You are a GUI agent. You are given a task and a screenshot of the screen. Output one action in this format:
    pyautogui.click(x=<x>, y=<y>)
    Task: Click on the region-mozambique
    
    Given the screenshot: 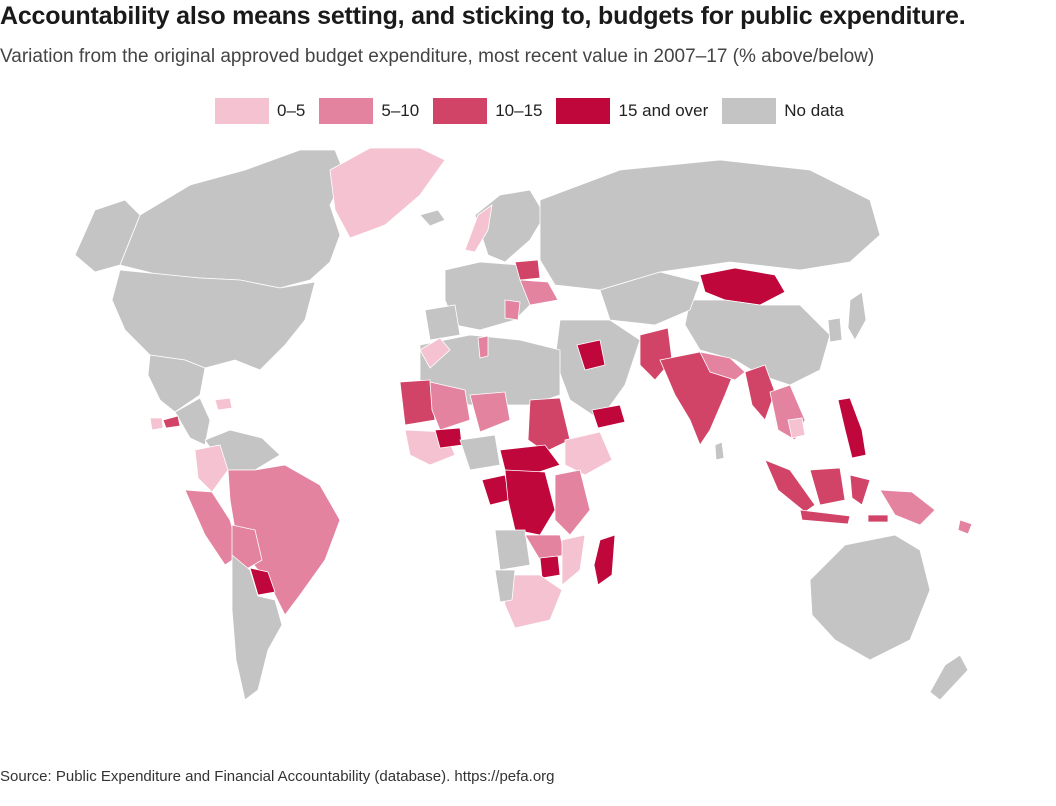 What is the action you would take?
    pyautogui.click(x=573, y=560)
    